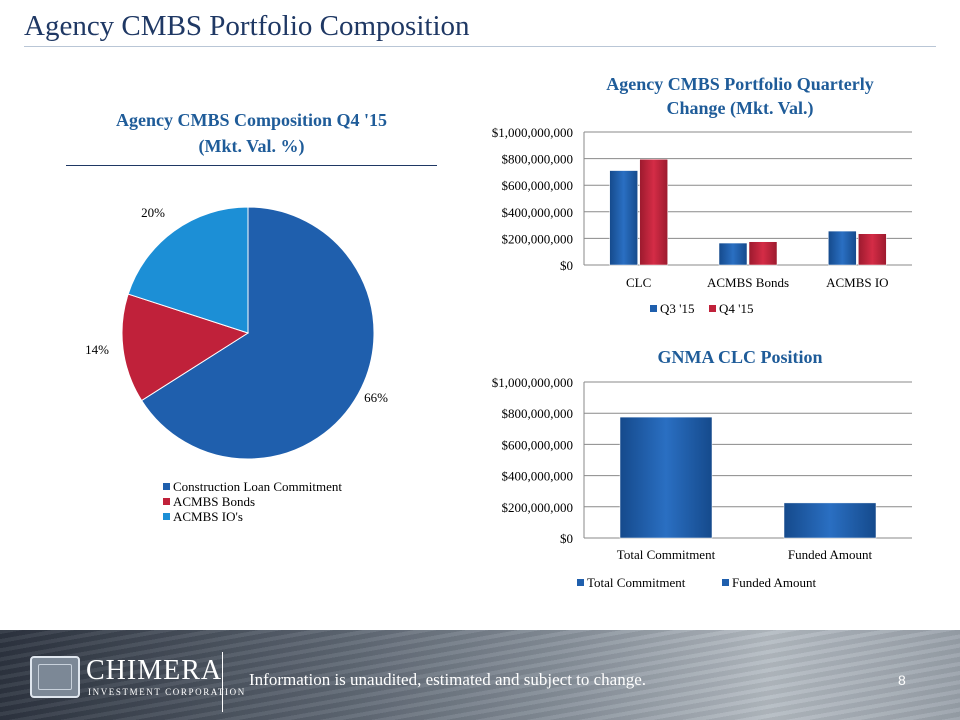 The width and height of the screenshot is (960, 720). What do you see at coordinates (666, 554) in the screenshot?
I see `x-tick-label: Total Commitment` at bounding box center [666, 554].